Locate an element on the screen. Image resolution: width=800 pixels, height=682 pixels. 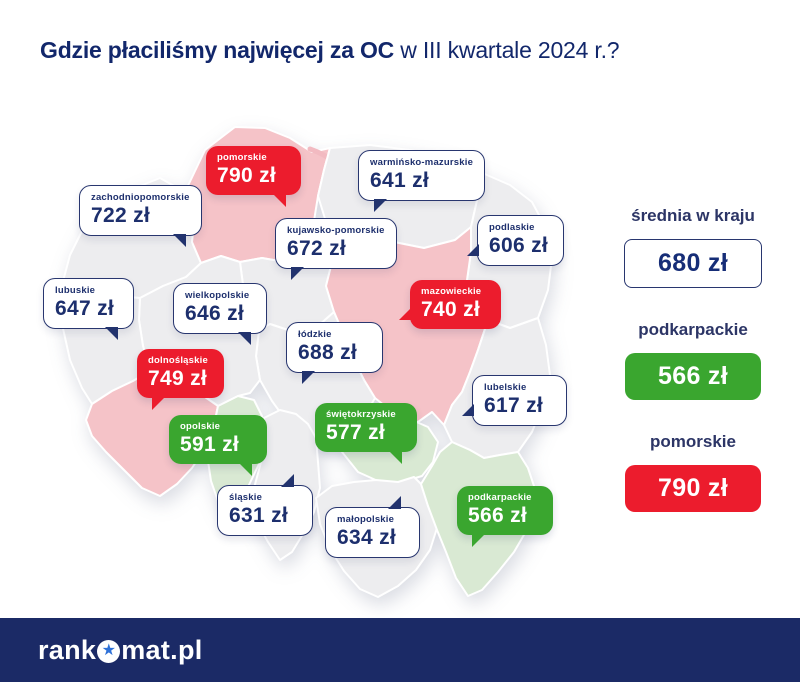
callout-price-value: 566 zł is located at coordinates (498, 515).